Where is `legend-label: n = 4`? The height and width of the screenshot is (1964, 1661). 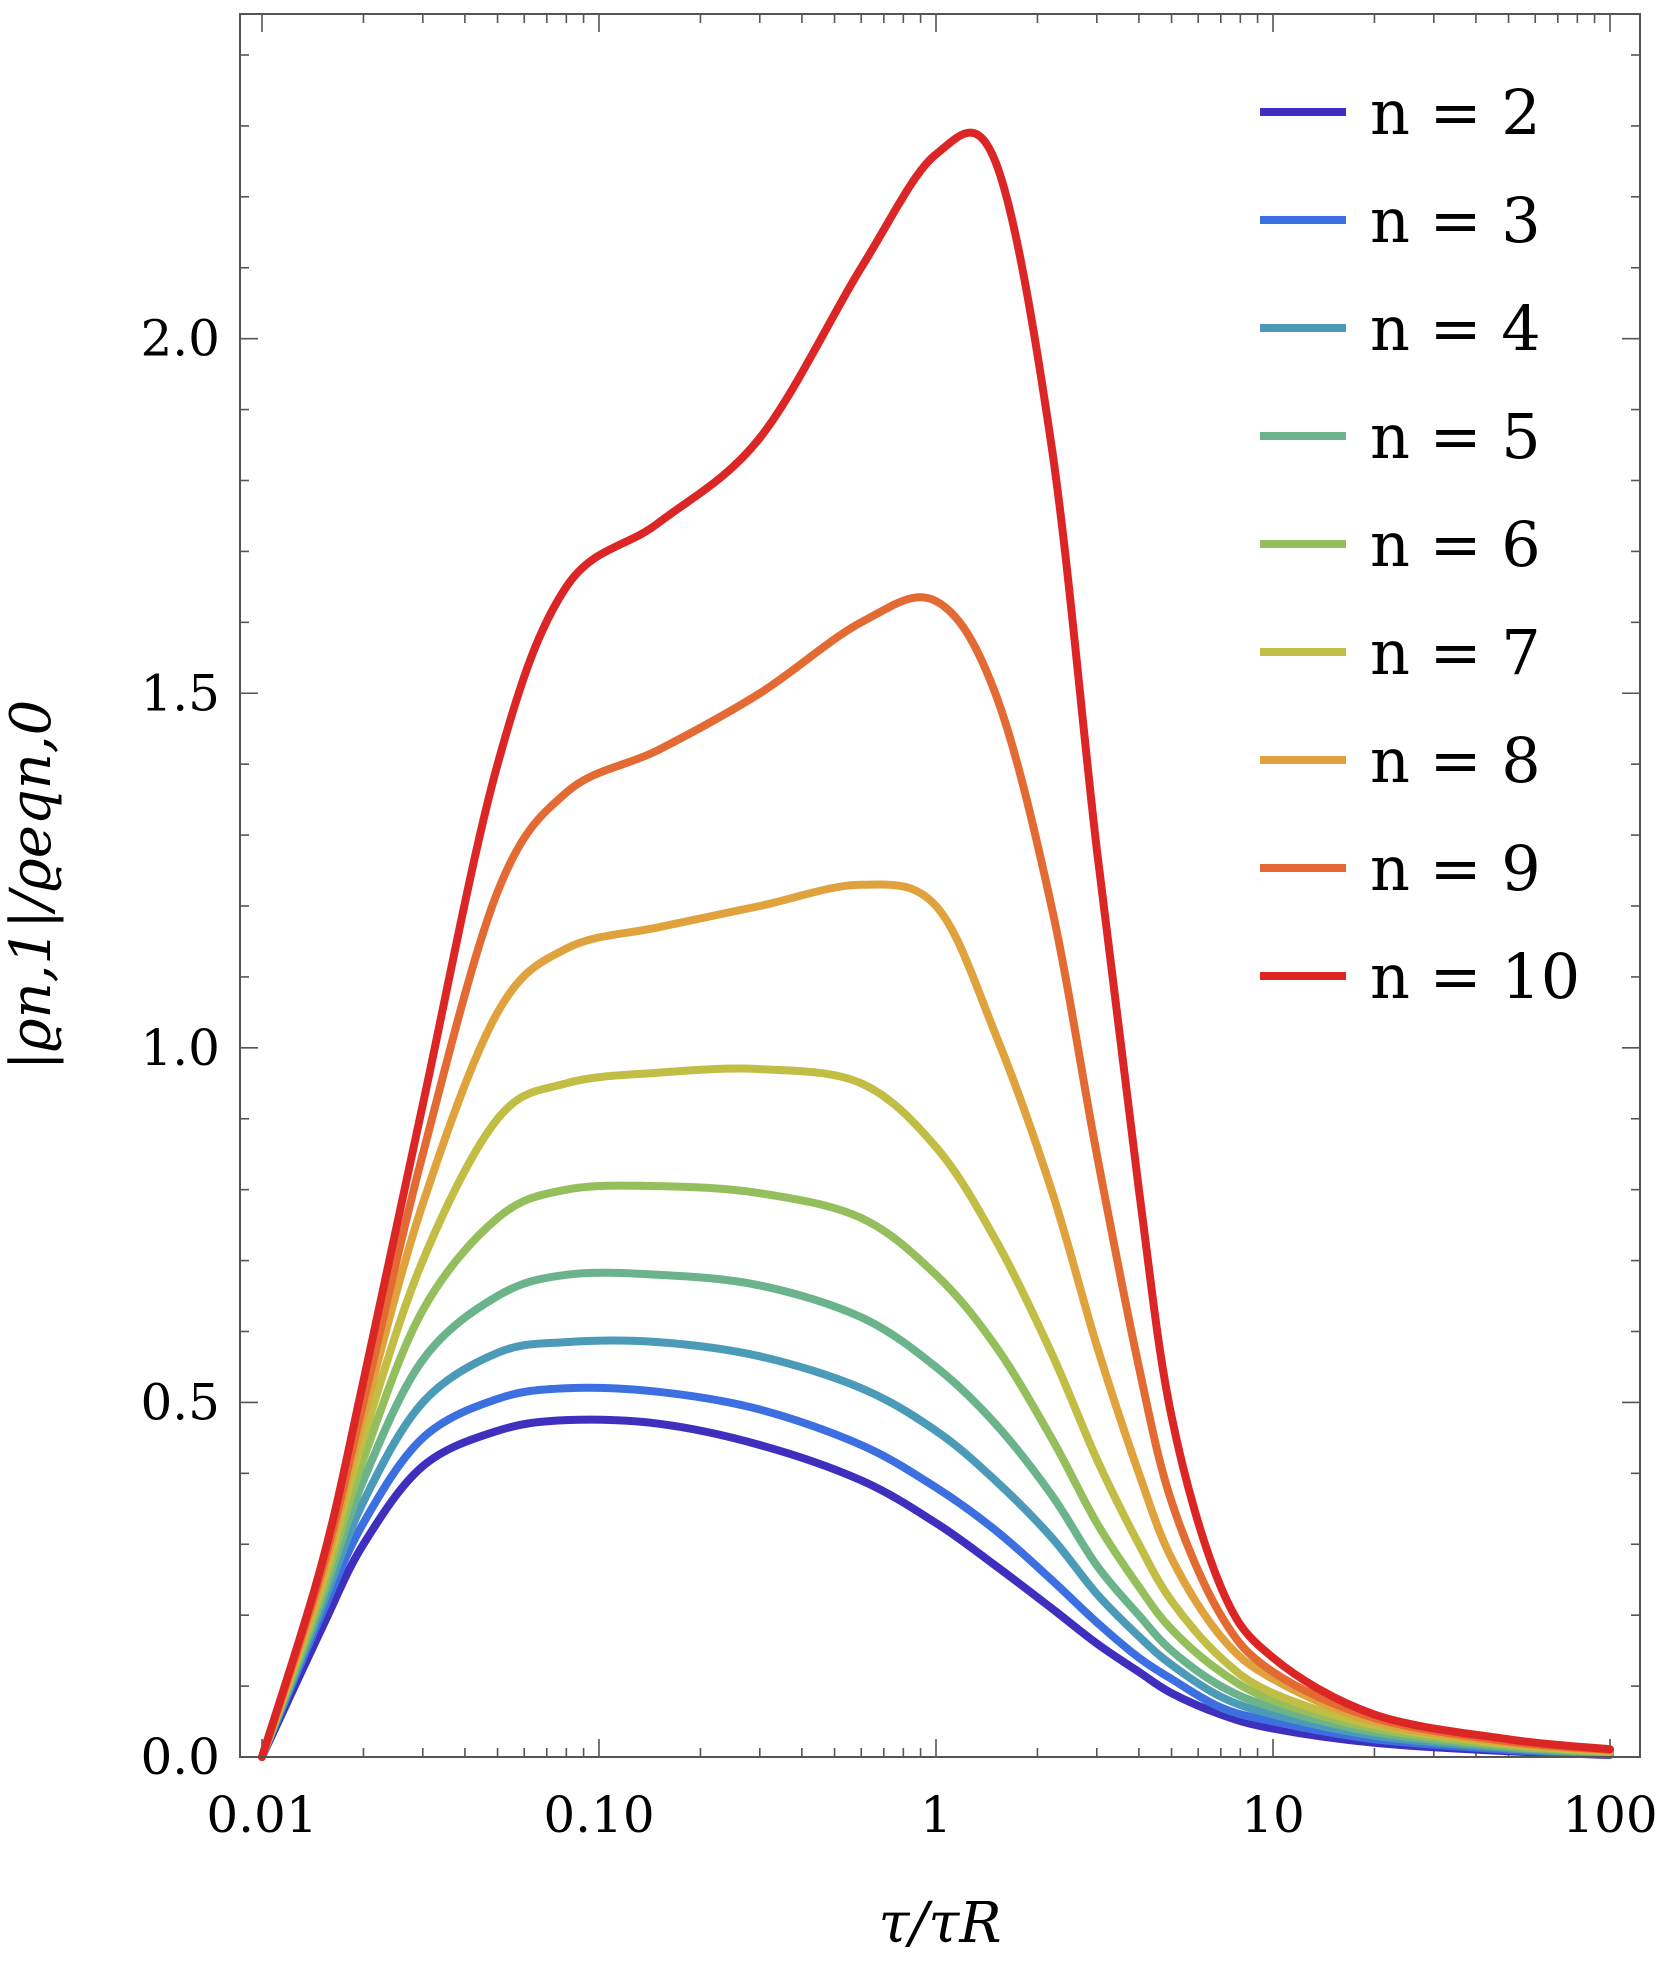 legend-label: n = 4 is located at coordinates (1455, 328).